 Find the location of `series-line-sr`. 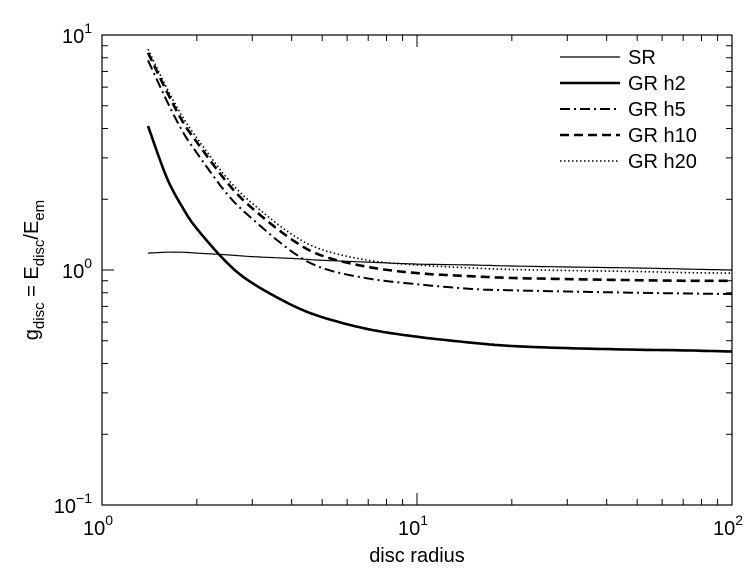

series-line-sr is located at coordinates (440, 261).